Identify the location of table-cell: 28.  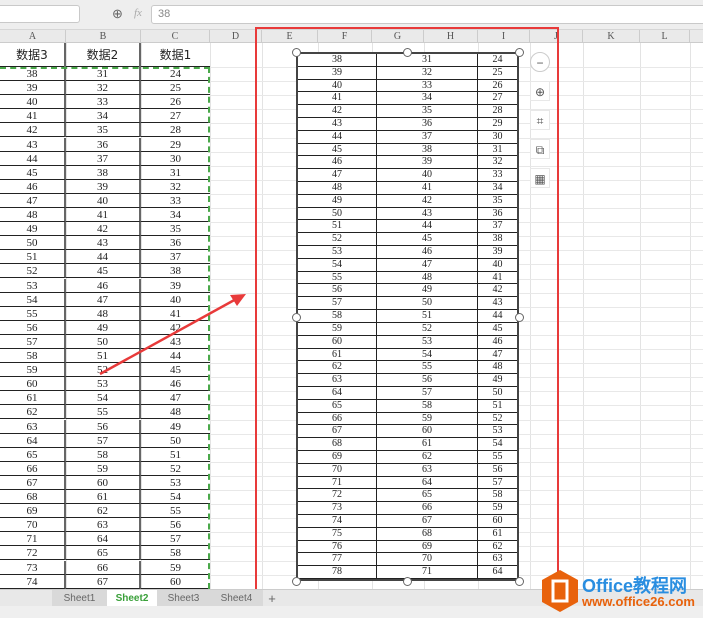
(175, 130).